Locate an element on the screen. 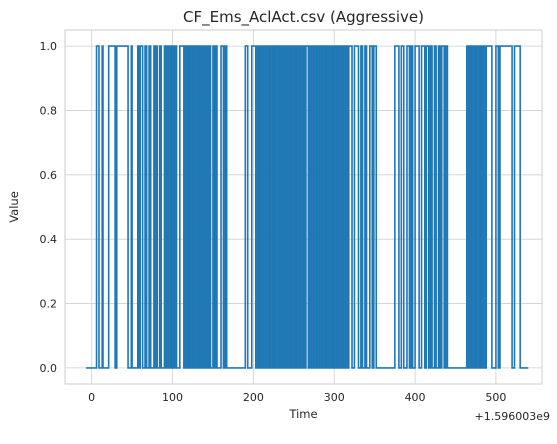 This screenshot has width=557, height=444. y-tick-label: 0.8 is located at coordinates (49, 110).